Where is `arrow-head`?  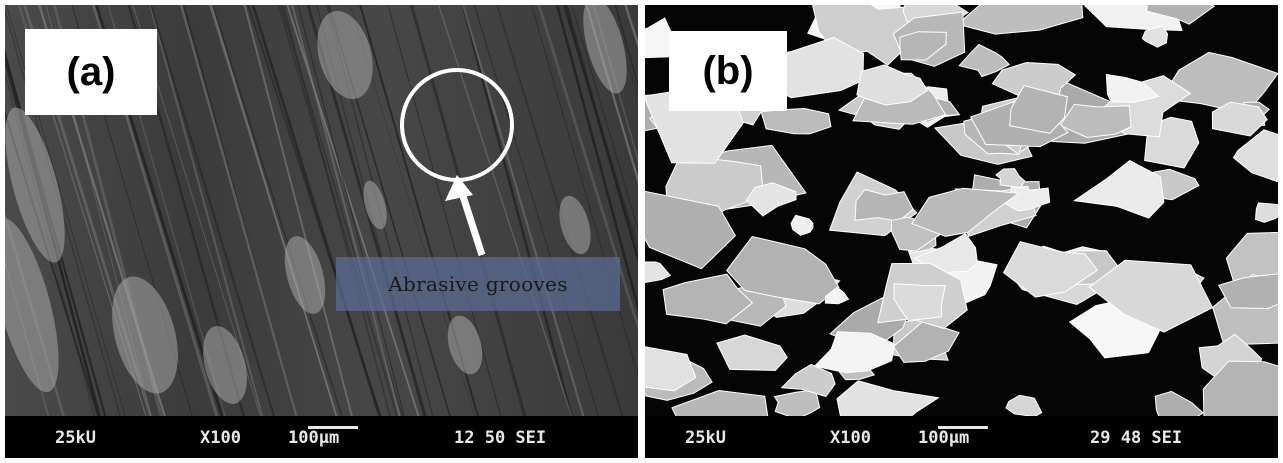
arrow-head is located at coordinates (459, 188).